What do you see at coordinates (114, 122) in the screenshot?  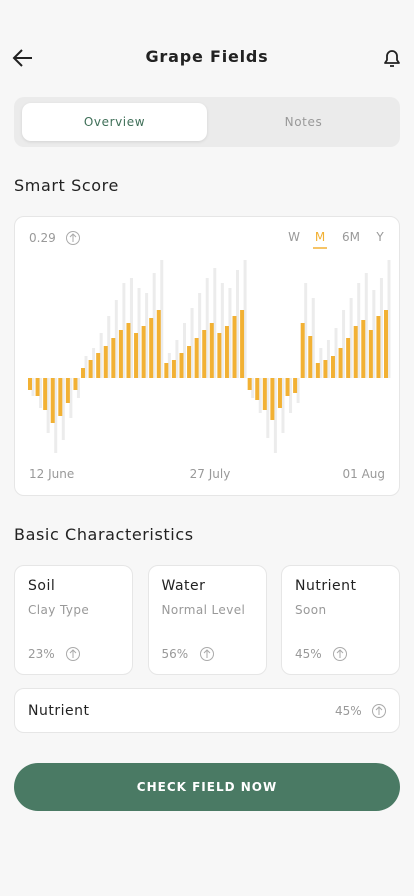 I see `tab-overview: Overview` at bounding box center [114, 122].